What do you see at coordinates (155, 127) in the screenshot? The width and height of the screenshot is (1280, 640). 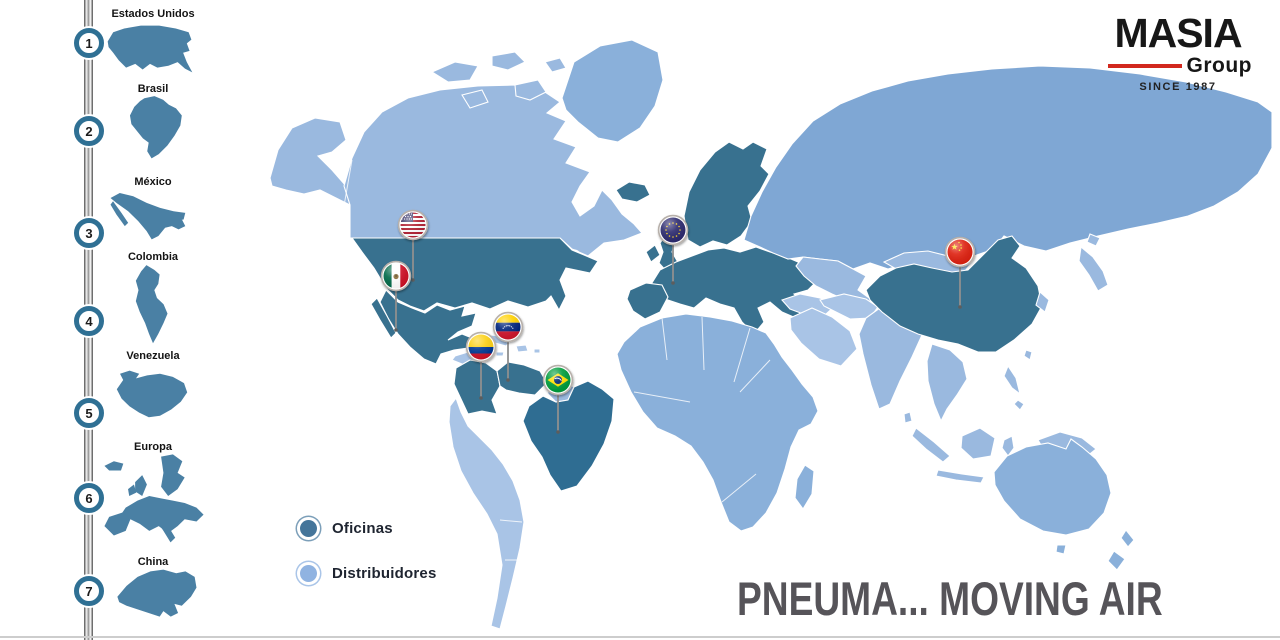 I see `brasil-silhouette` at bounding box center [155, 127].